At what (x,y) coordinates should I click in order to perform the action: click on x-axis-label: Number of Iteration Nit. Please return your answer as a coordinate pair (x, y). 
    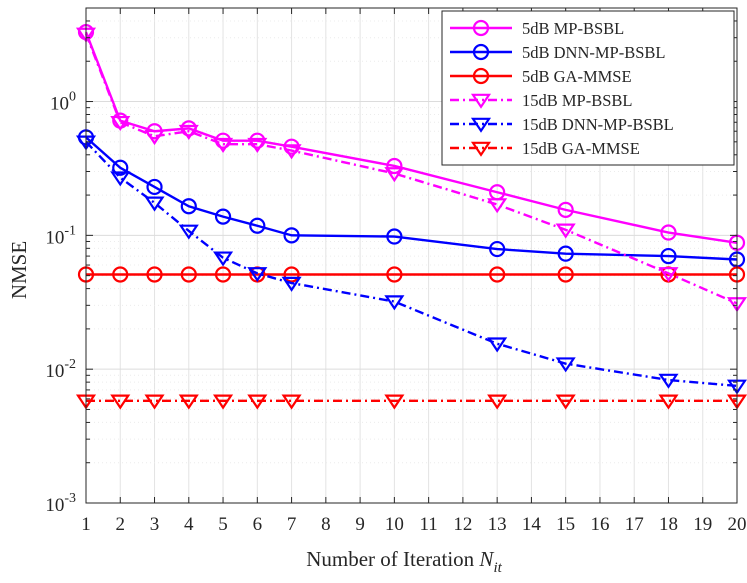
    Looking at the image, I should click on (404, 561).